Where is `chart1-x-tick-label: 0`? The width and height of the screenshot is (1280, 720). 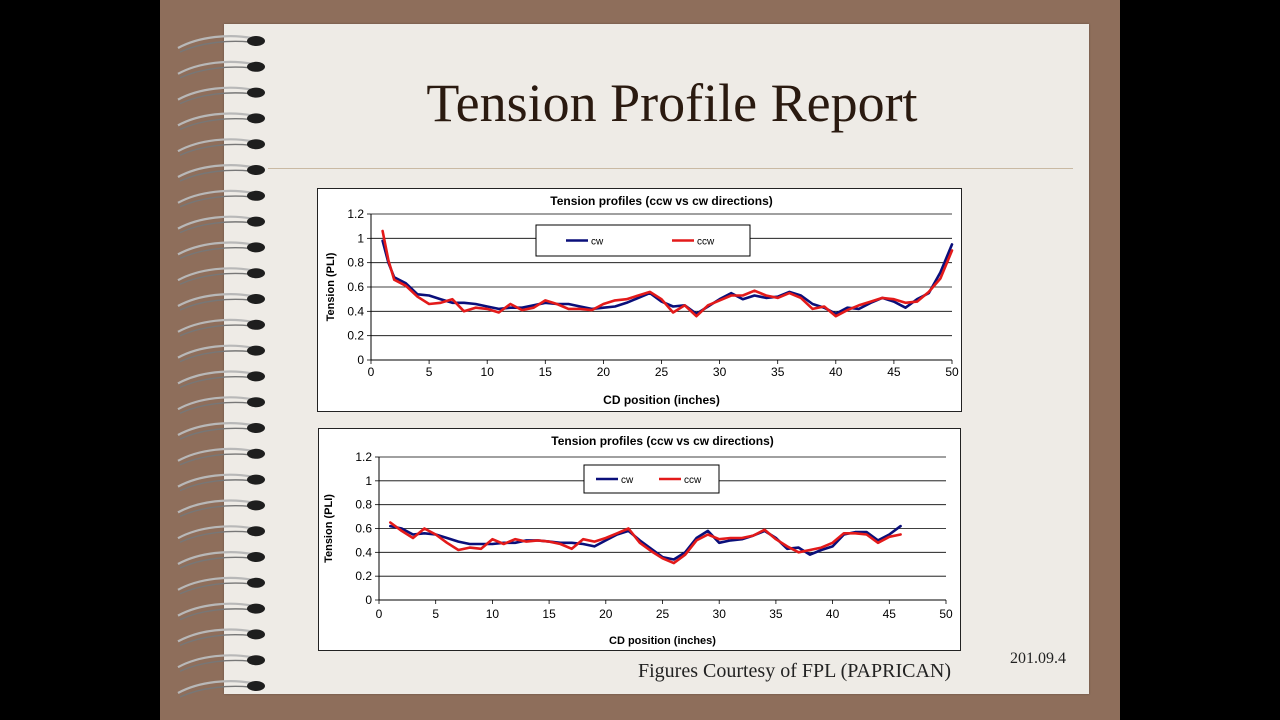 chart1-x-tick-label: 0 is located at coordinates (371, 372).